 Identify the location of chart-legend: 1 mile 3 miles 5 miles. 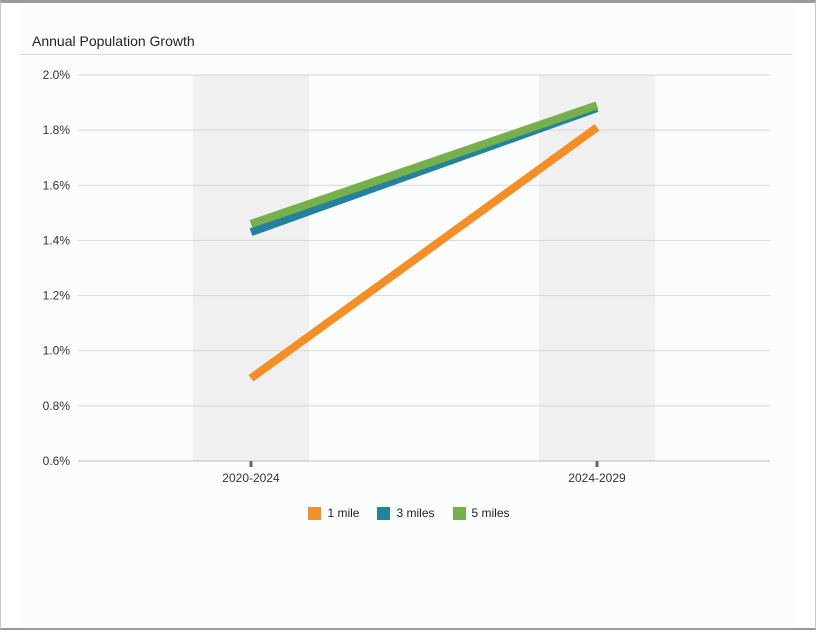
(409, 513).